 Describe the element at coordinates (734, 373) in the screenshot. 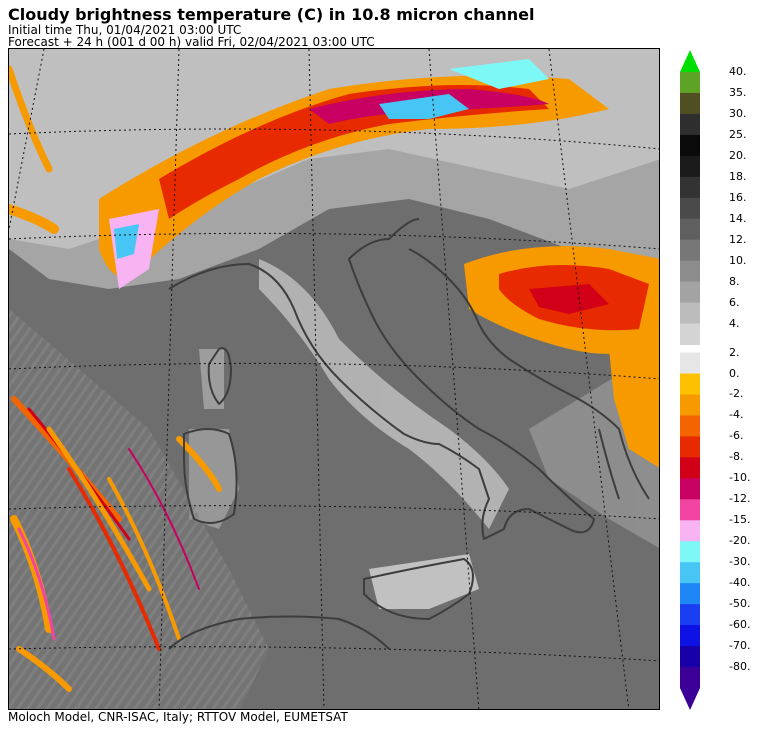

I see `colorbar-label: 0.` at that location.